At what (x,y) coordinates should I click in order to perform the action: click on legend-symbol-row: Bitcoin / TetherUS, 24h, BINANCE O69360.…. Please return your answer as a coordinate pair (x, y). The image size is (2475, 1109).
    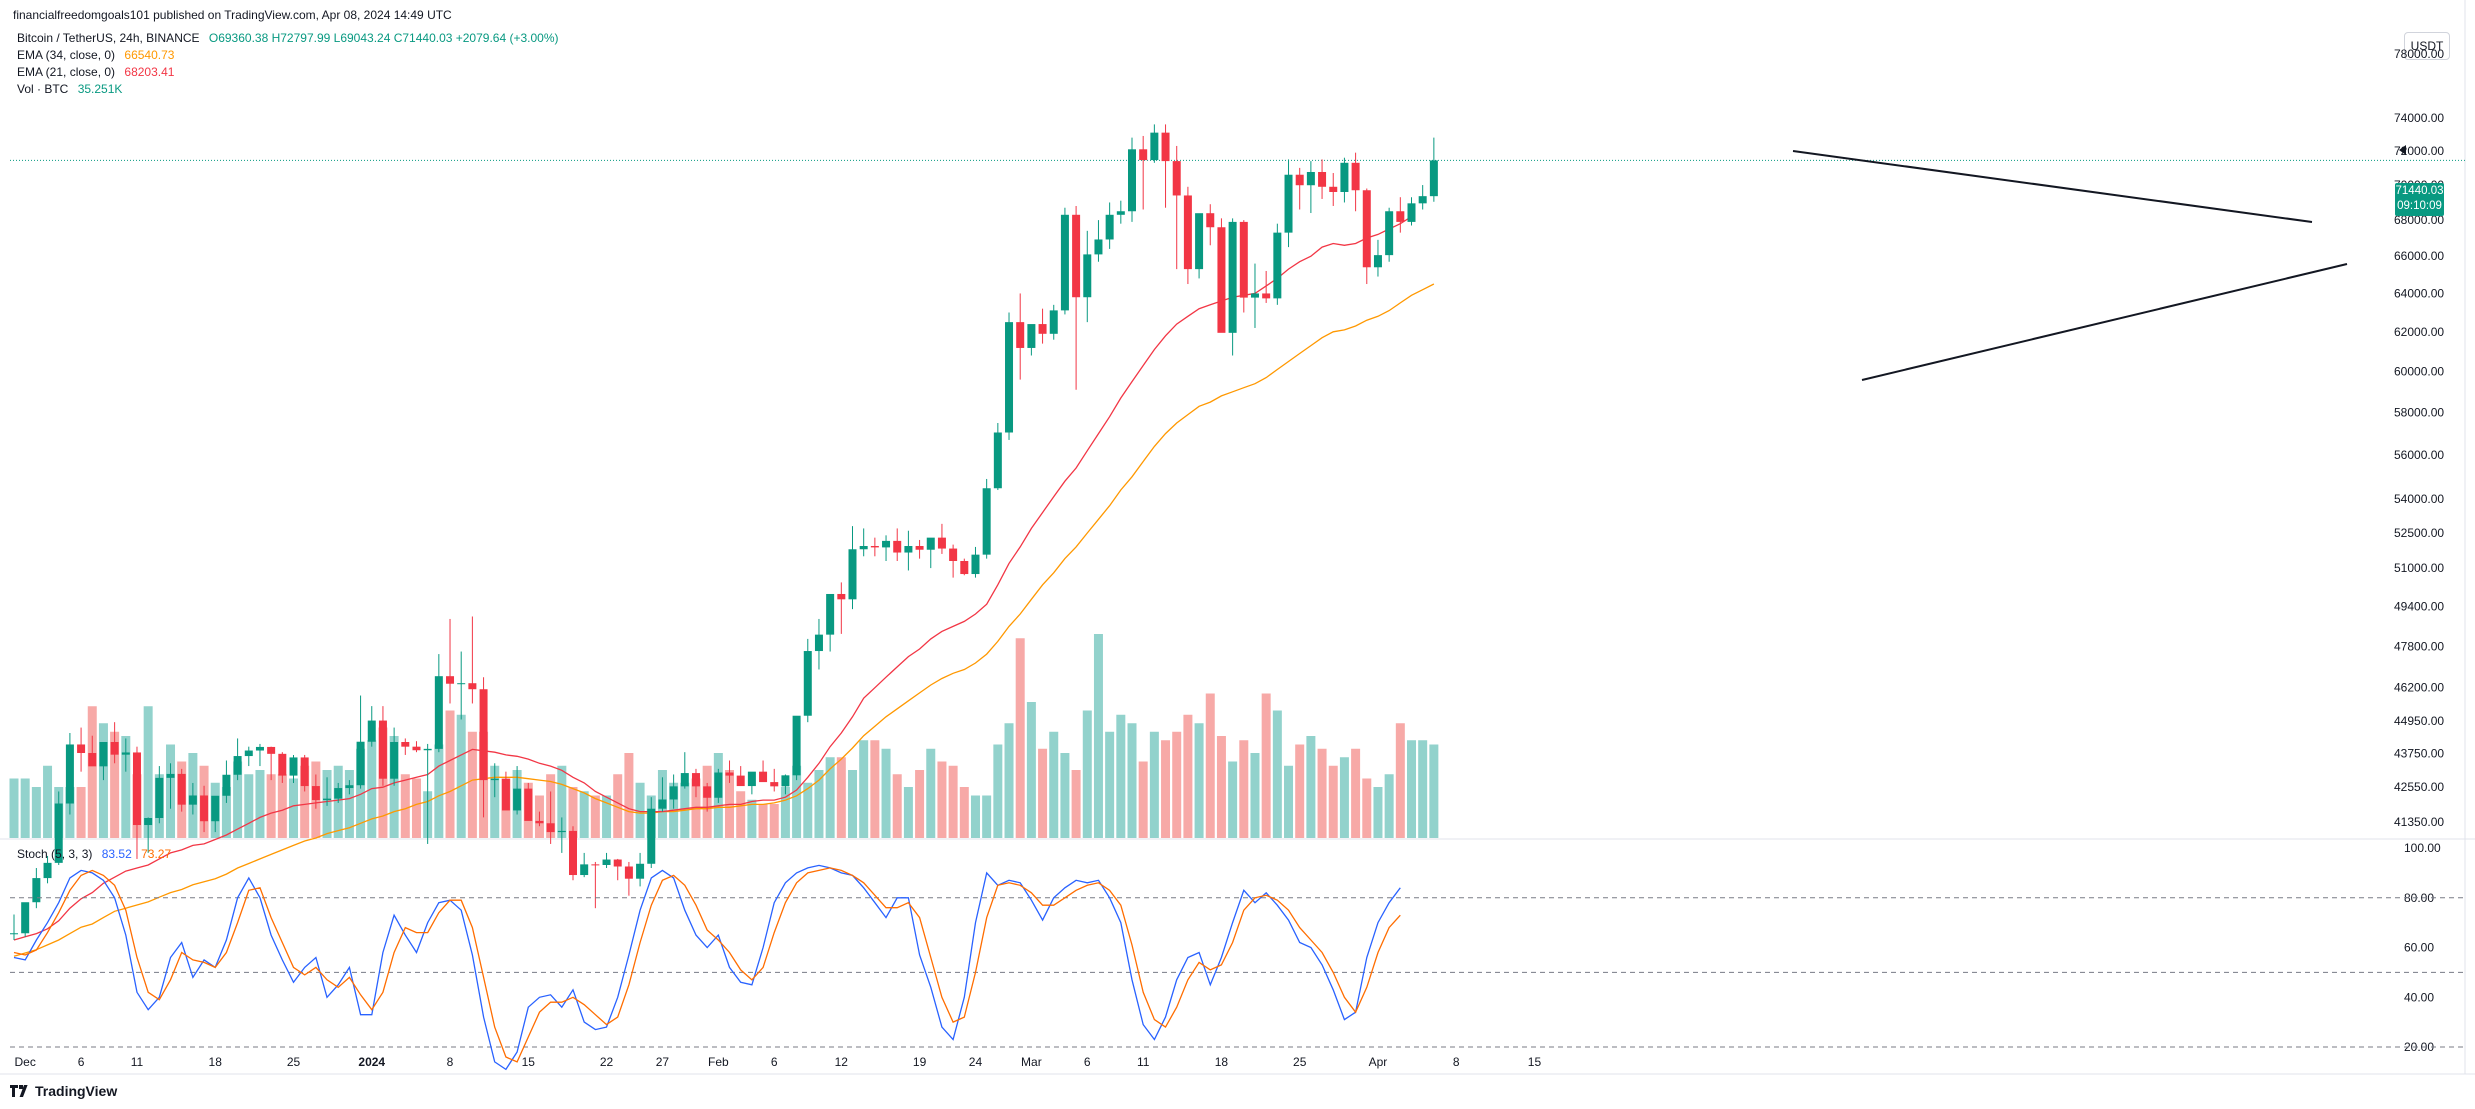
    Looking at the image, I should click on (288, 38).